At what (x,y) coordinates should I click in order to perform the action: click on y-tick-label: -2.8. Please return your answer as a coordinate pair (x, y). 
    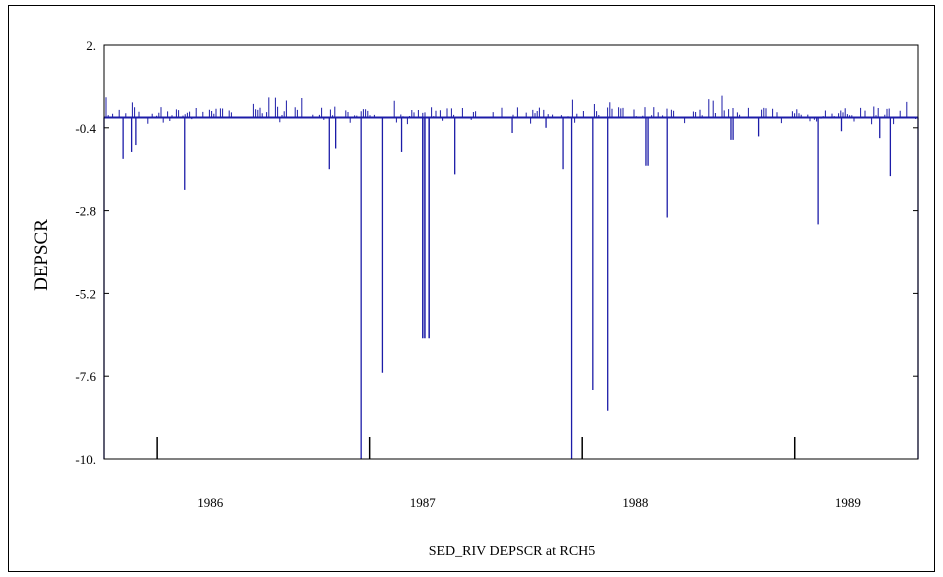
    Looking at the image, I should click on (85, 211).